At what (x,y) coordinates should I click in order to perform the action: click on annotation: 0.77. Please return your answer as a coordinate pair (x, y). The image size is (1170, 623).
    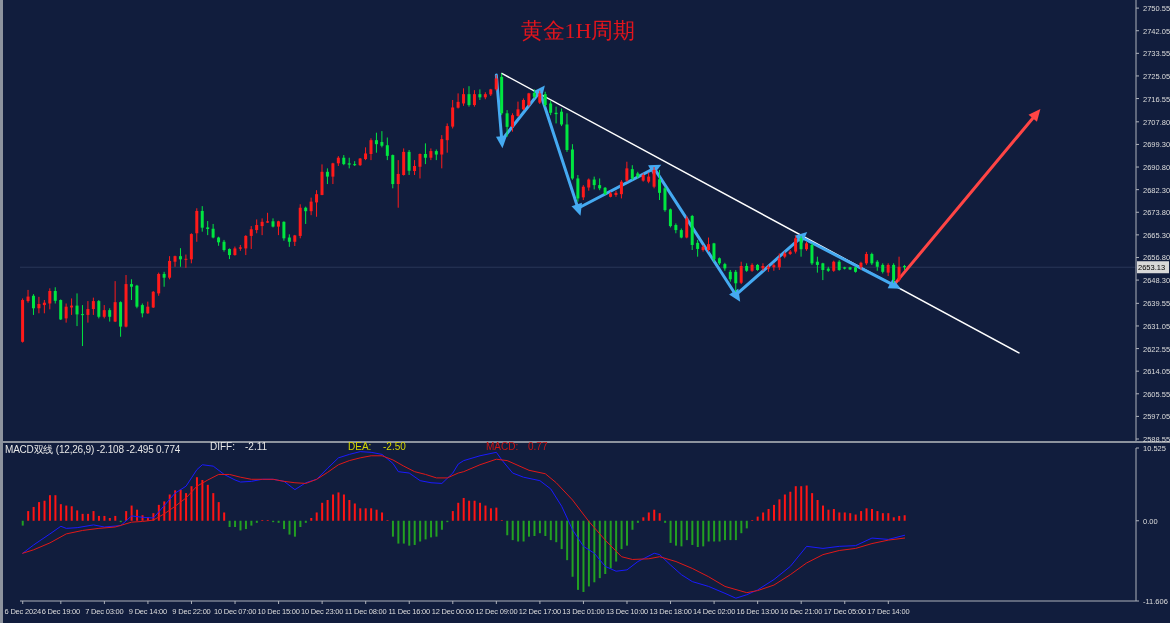
    Looking at the image, I should click on (538, 446).